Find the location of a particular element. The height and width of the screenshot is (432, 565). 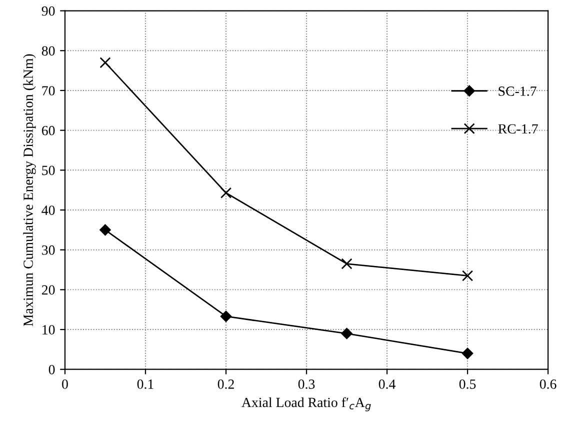

legend-label: SC-1.7 is located at coordinates (517, 91).